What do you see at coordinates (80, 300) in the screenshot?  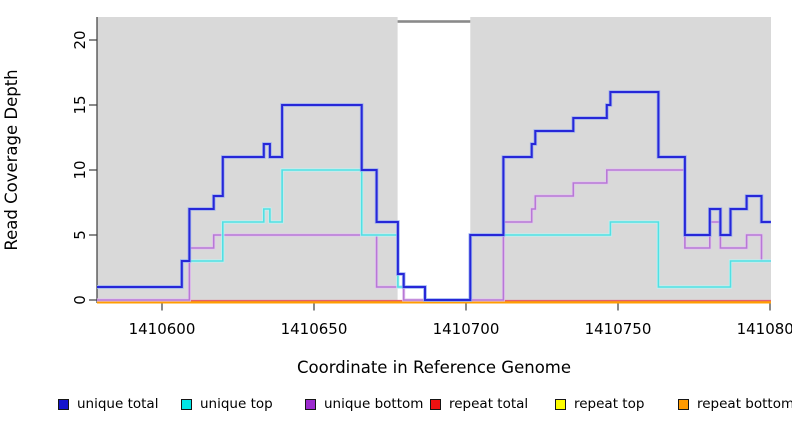 I see `y-tick-label: 0` at bounding box center [80, 300].